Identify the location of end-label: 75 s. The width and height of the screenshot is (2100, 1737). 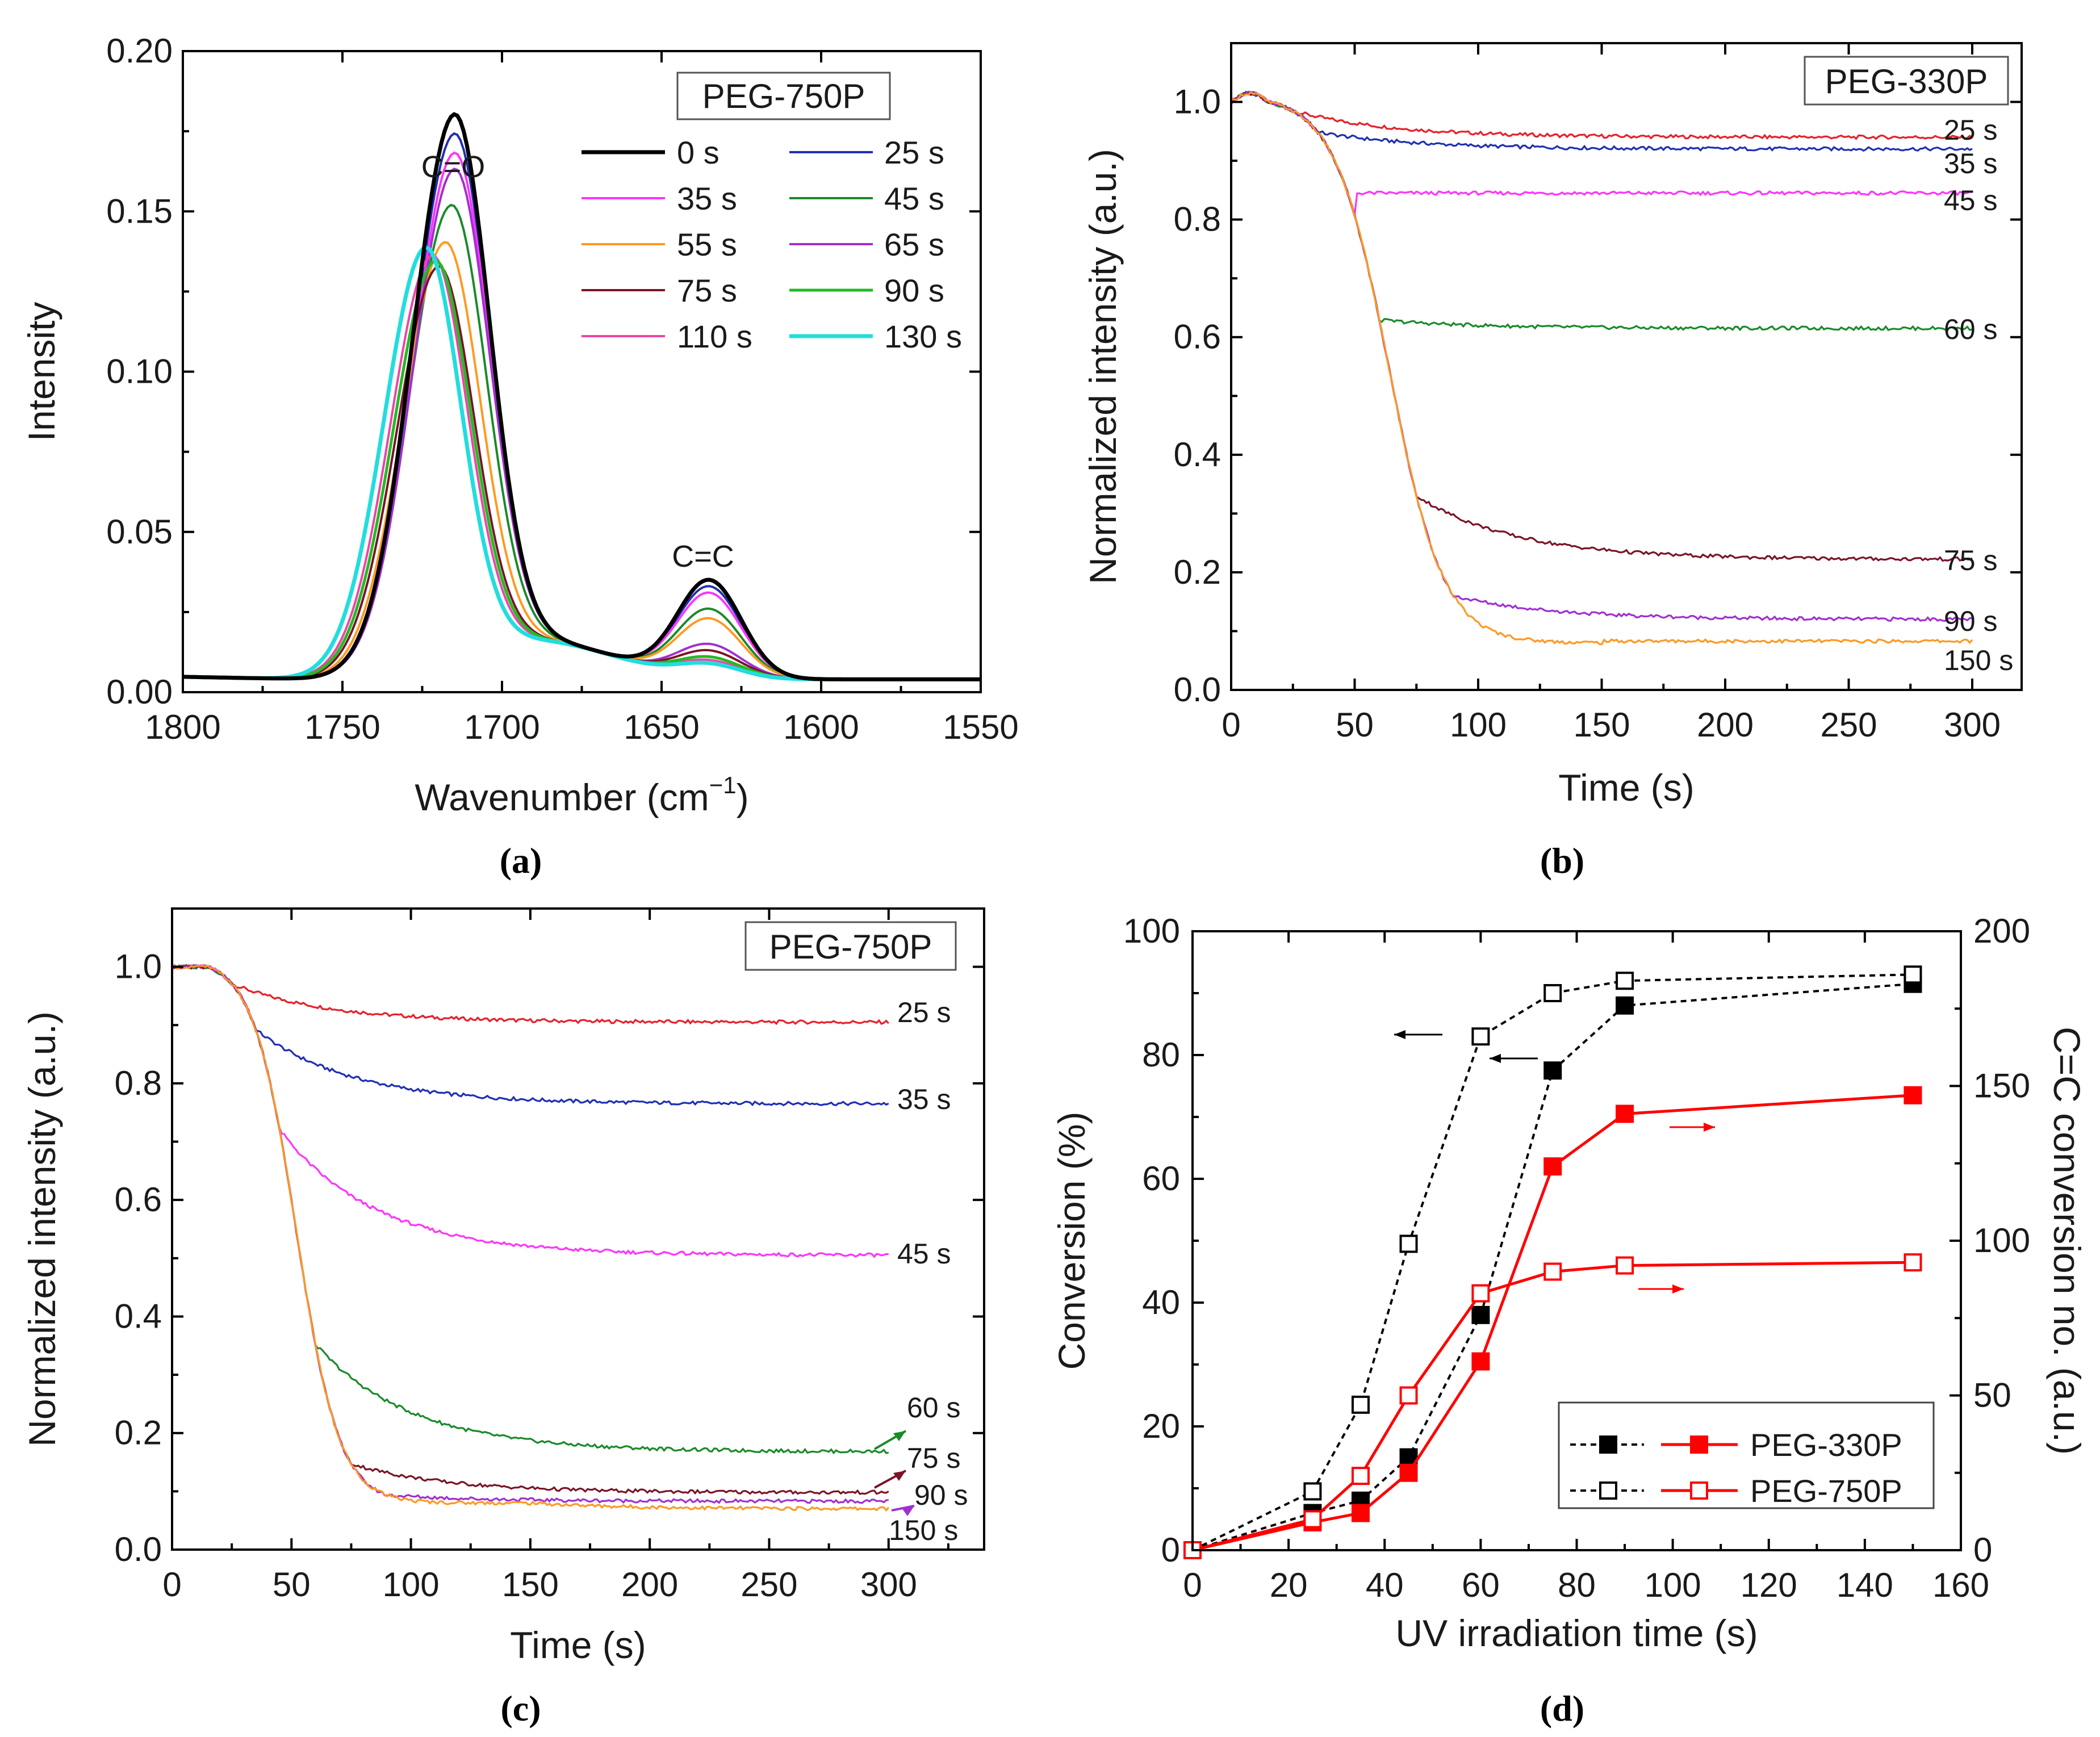
(934, 1458).